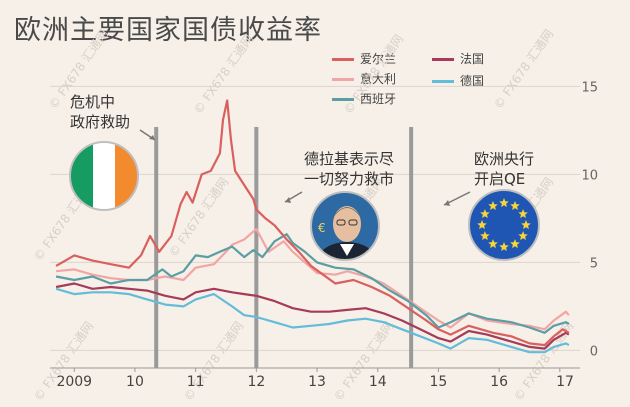  I want to click on legend-item-germany: 德国, so click(458, 80).